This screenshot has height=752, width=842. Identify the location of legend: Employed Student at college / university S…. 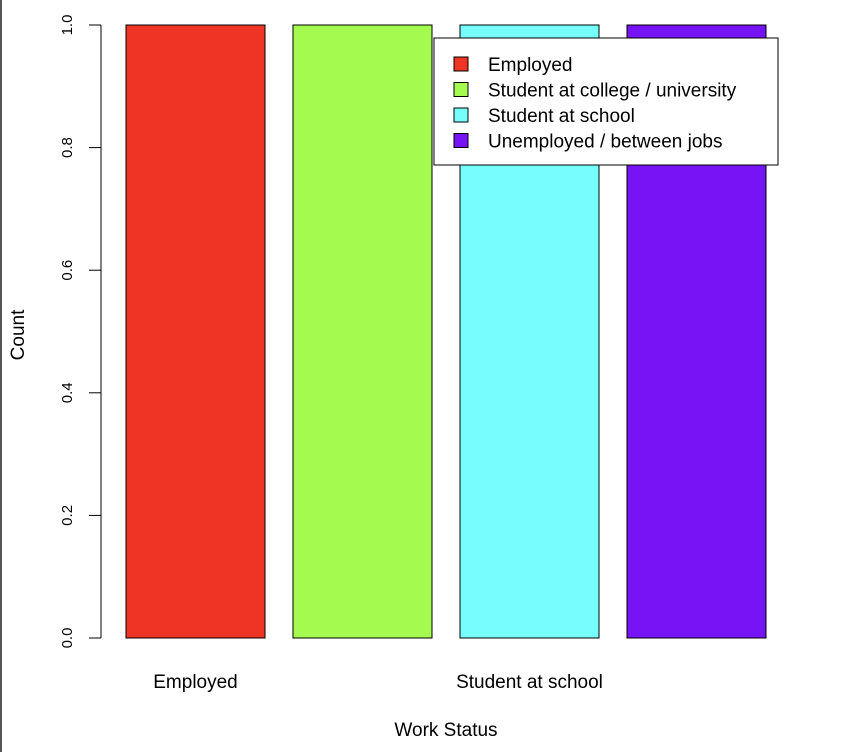
(606, 101).